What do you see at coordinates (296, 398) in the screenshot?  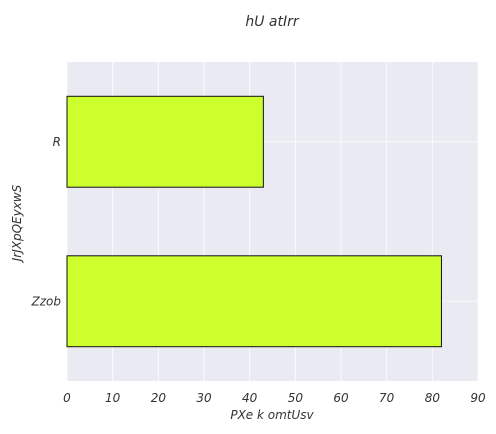 I see `x-tick-label: 50` at bounding box center [296, 398].